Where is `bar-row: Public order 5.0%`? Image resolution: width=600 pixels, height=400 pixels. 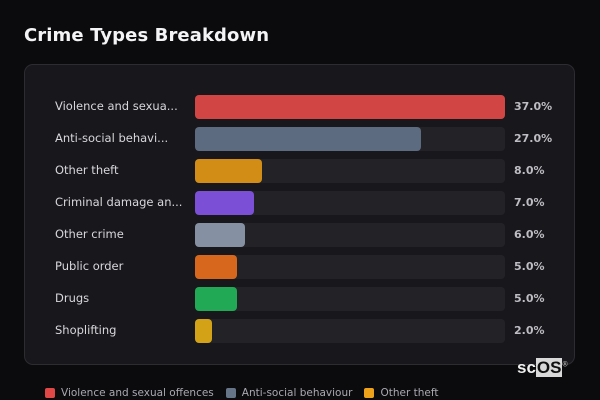 bar-row: Public order 5.0% is located at coordinates (299, 267).